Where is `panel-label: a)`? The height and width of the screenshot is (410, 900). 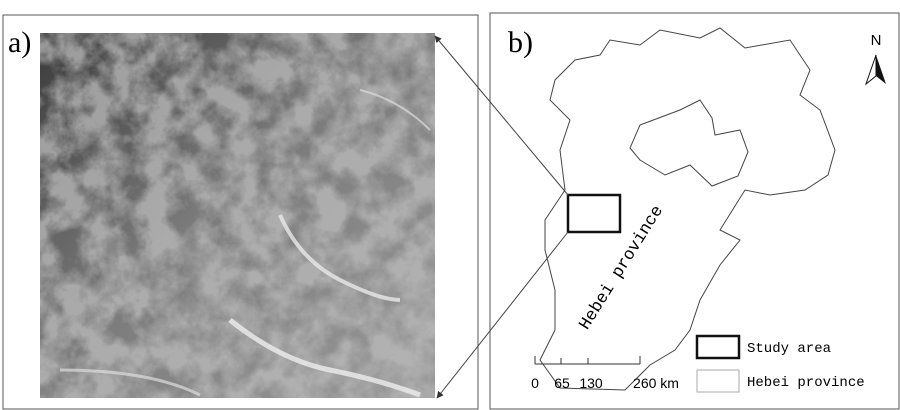 panel-label: a) is located at coordinates (19, 42).